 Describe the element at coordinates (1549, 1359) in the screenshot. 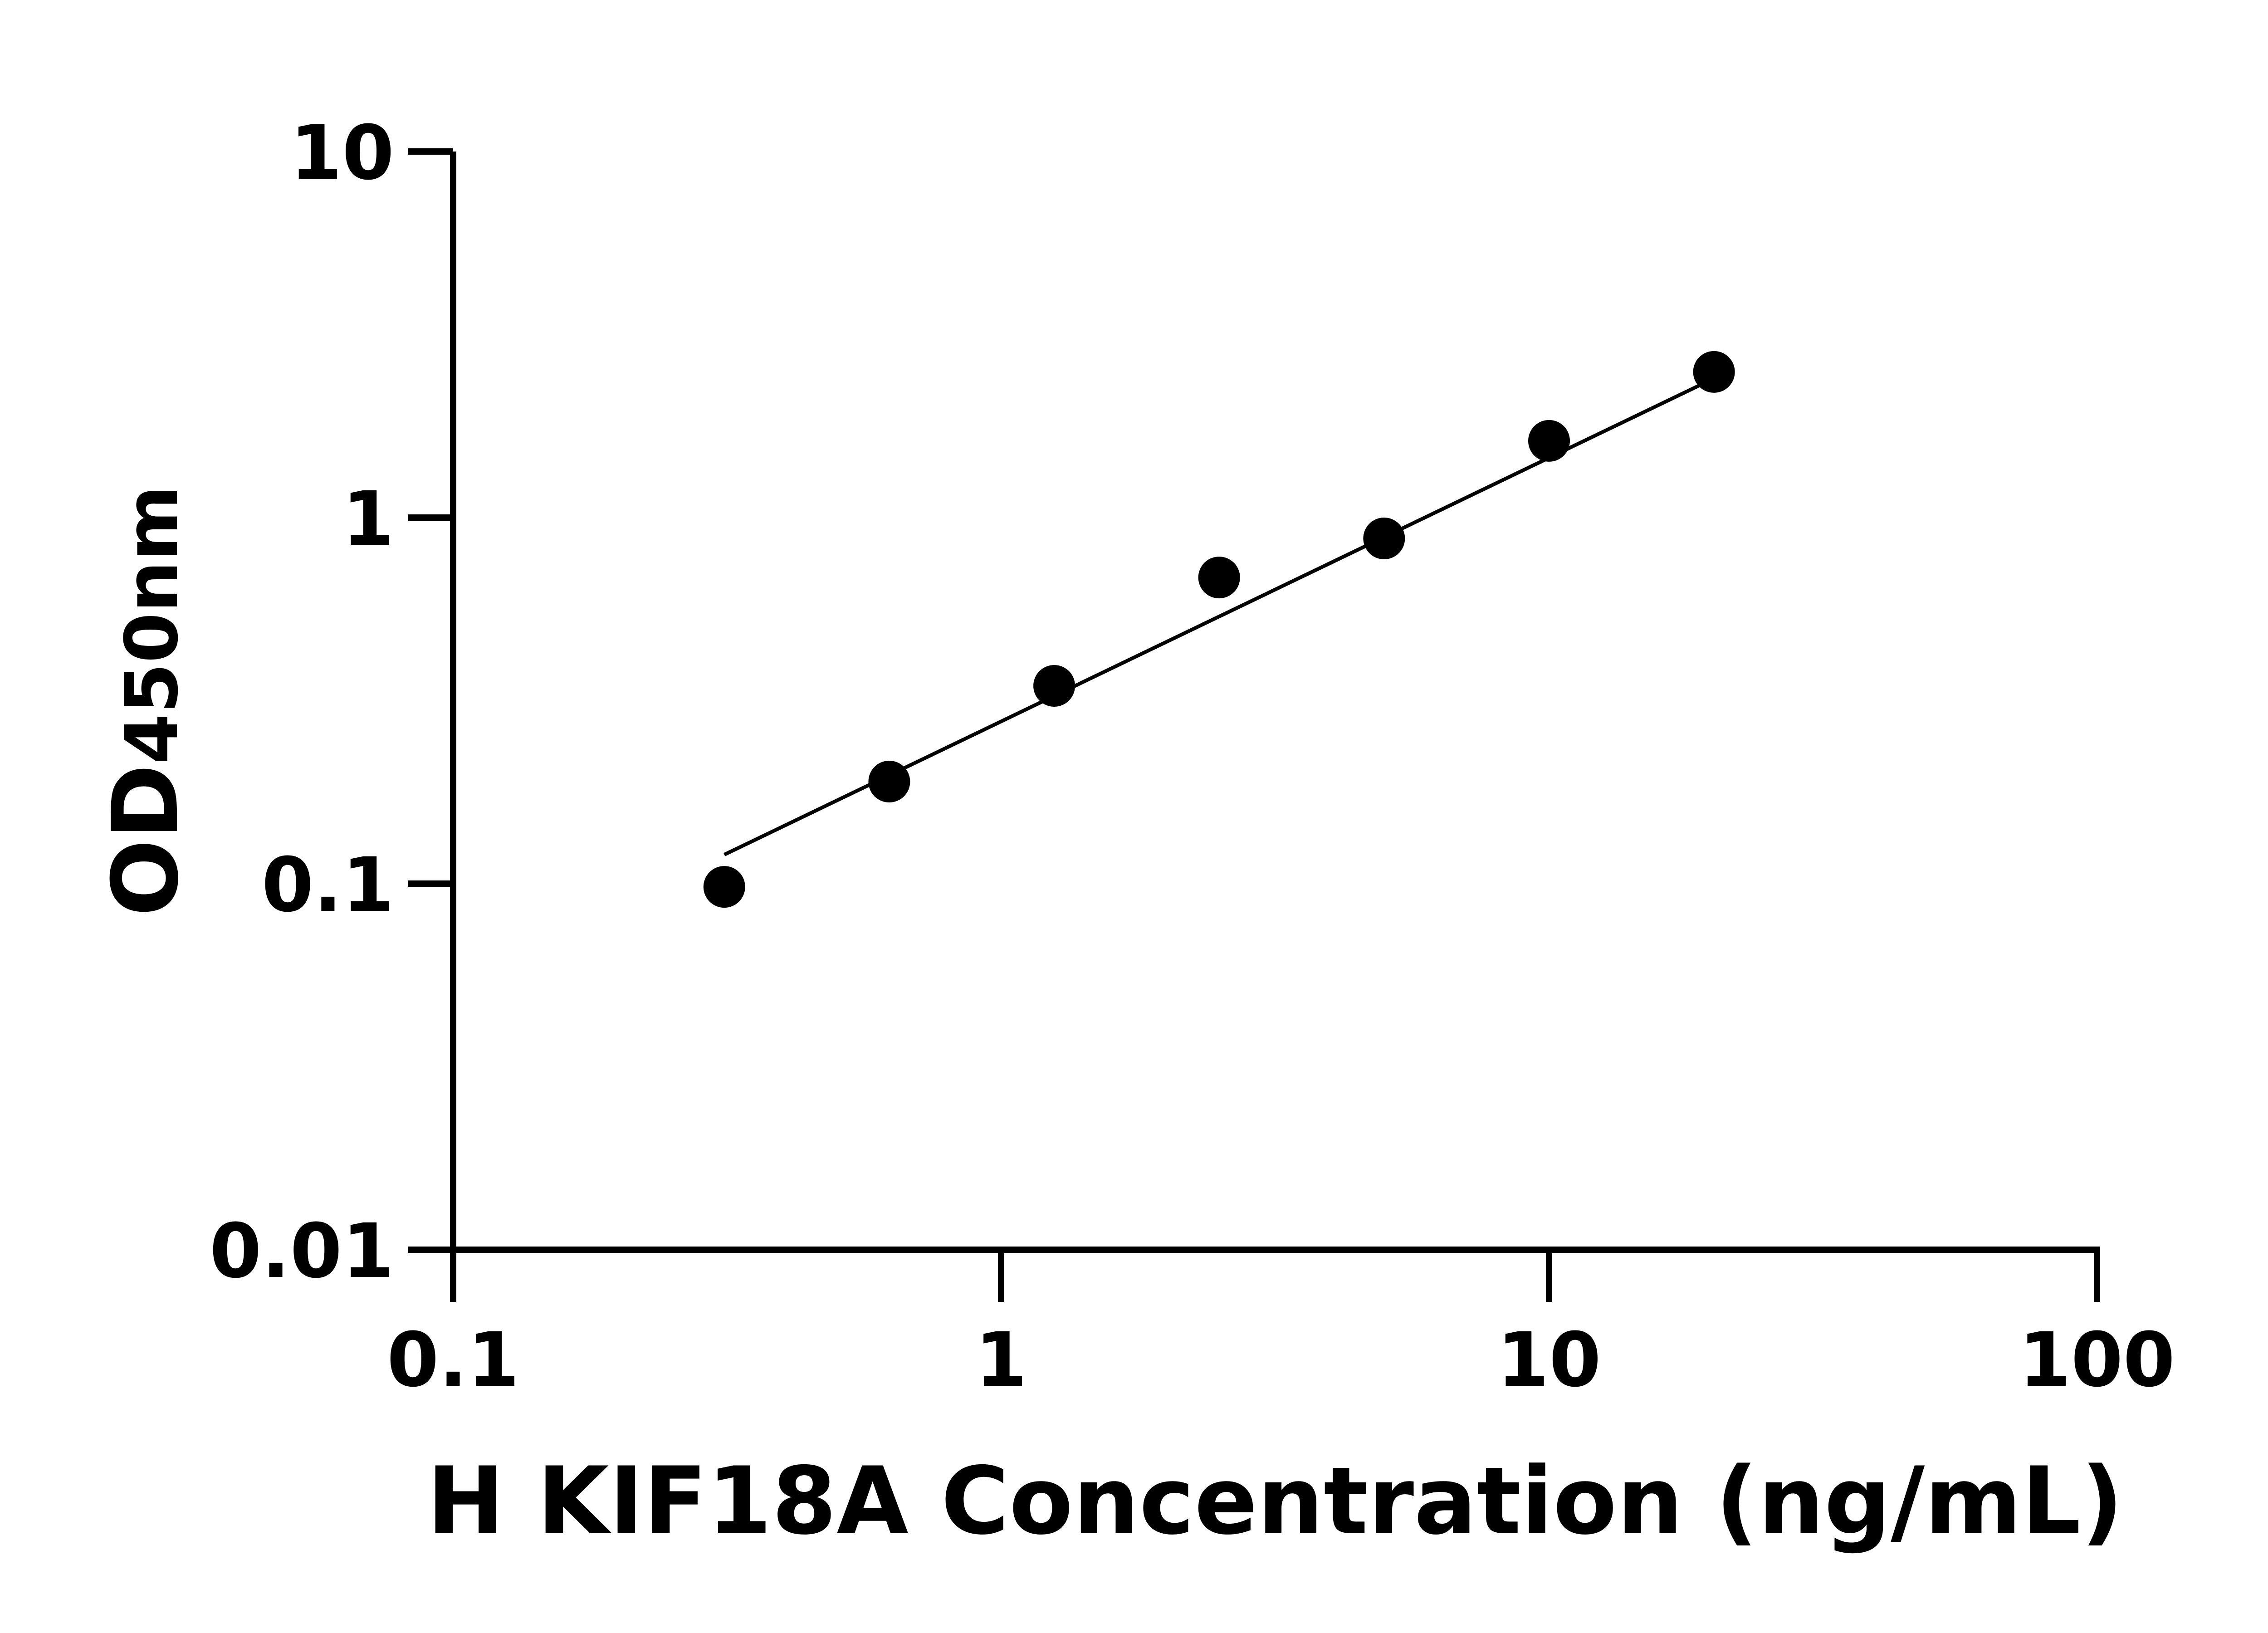

I see `x-tick-label: 10` at that location.